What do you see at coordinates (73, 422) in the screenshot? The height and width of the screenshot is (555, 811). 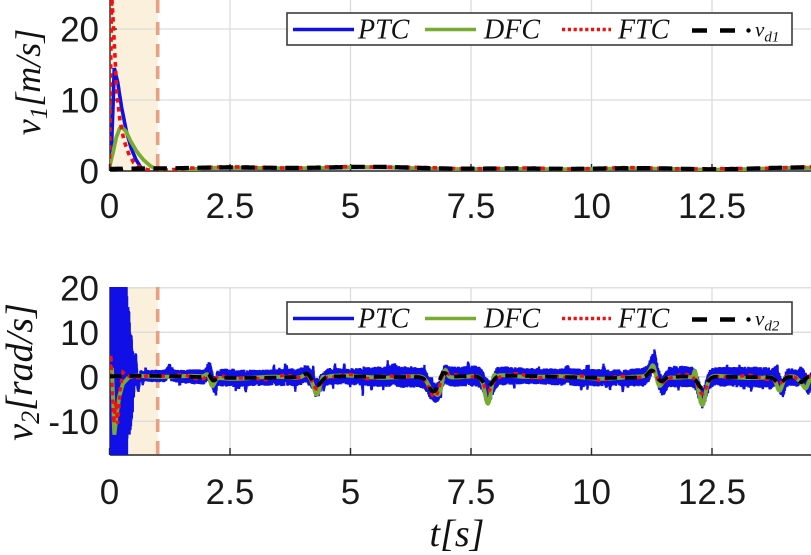 I see `svg-text: -10` at bounding box center [73, 422].